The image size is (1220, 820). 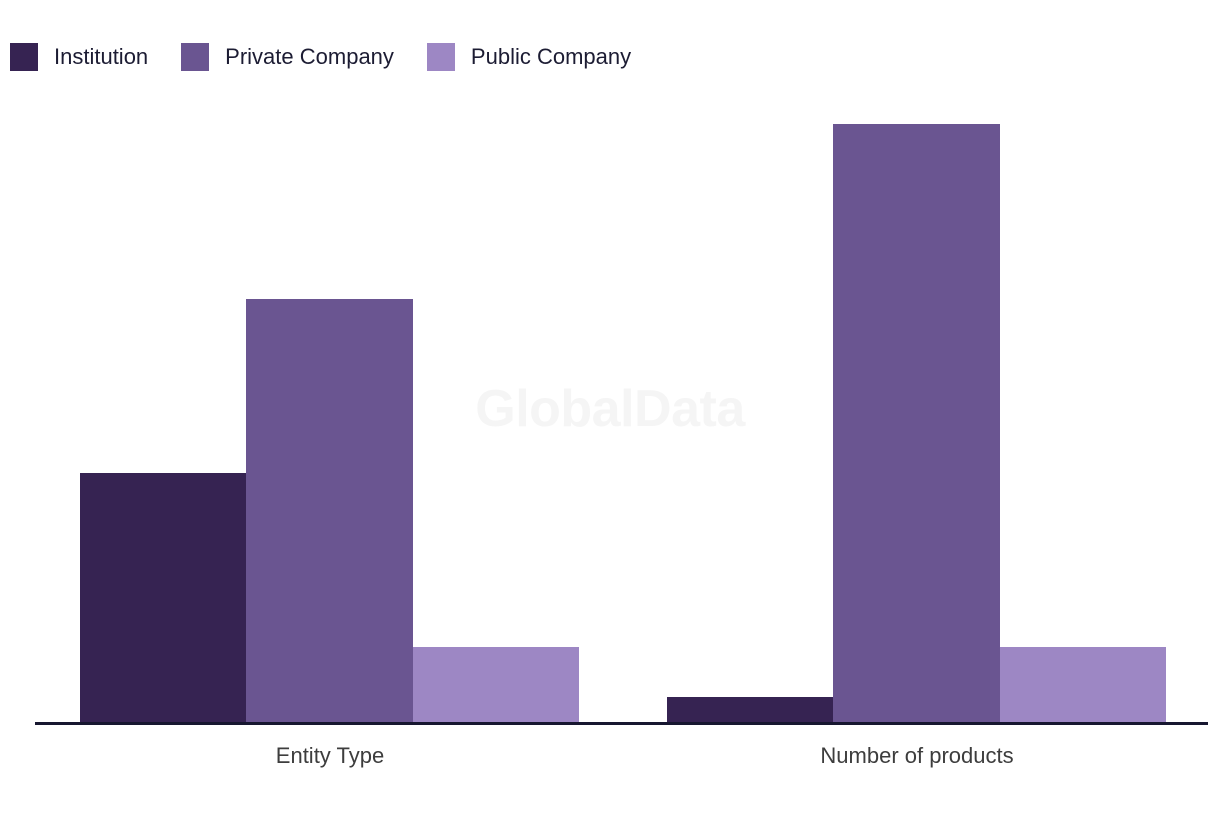 I want to click on bar-public-company-entity-type, so click(x=495, y=684).